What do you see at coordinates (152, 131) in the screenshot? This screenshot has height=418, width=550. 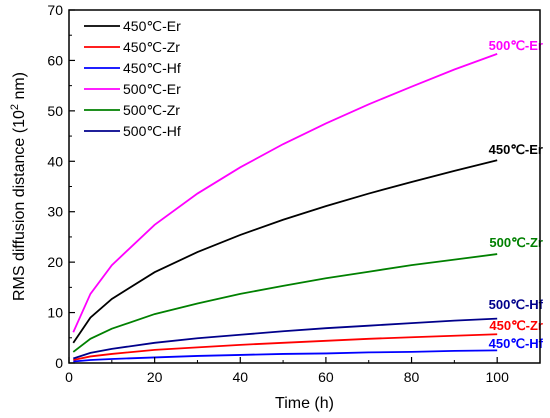 I see `legend-label: 500℃-Hf` at bounding box center [152, 131].